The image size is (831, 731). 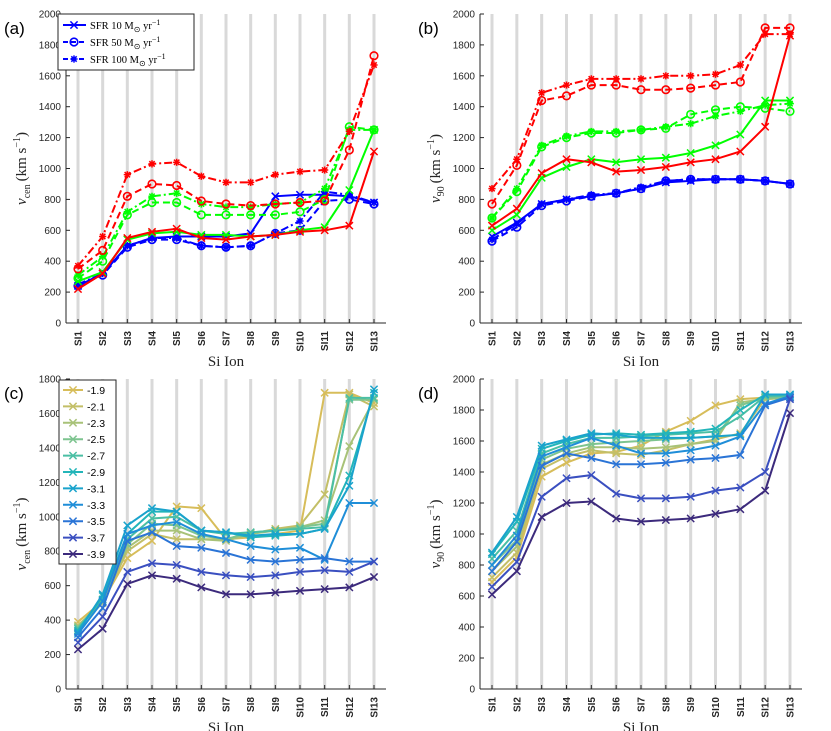 What do you see at coordinates (96, 424) in the screenshot?
I see `legend-entry: -2.3` at bounding box center [96, 424].